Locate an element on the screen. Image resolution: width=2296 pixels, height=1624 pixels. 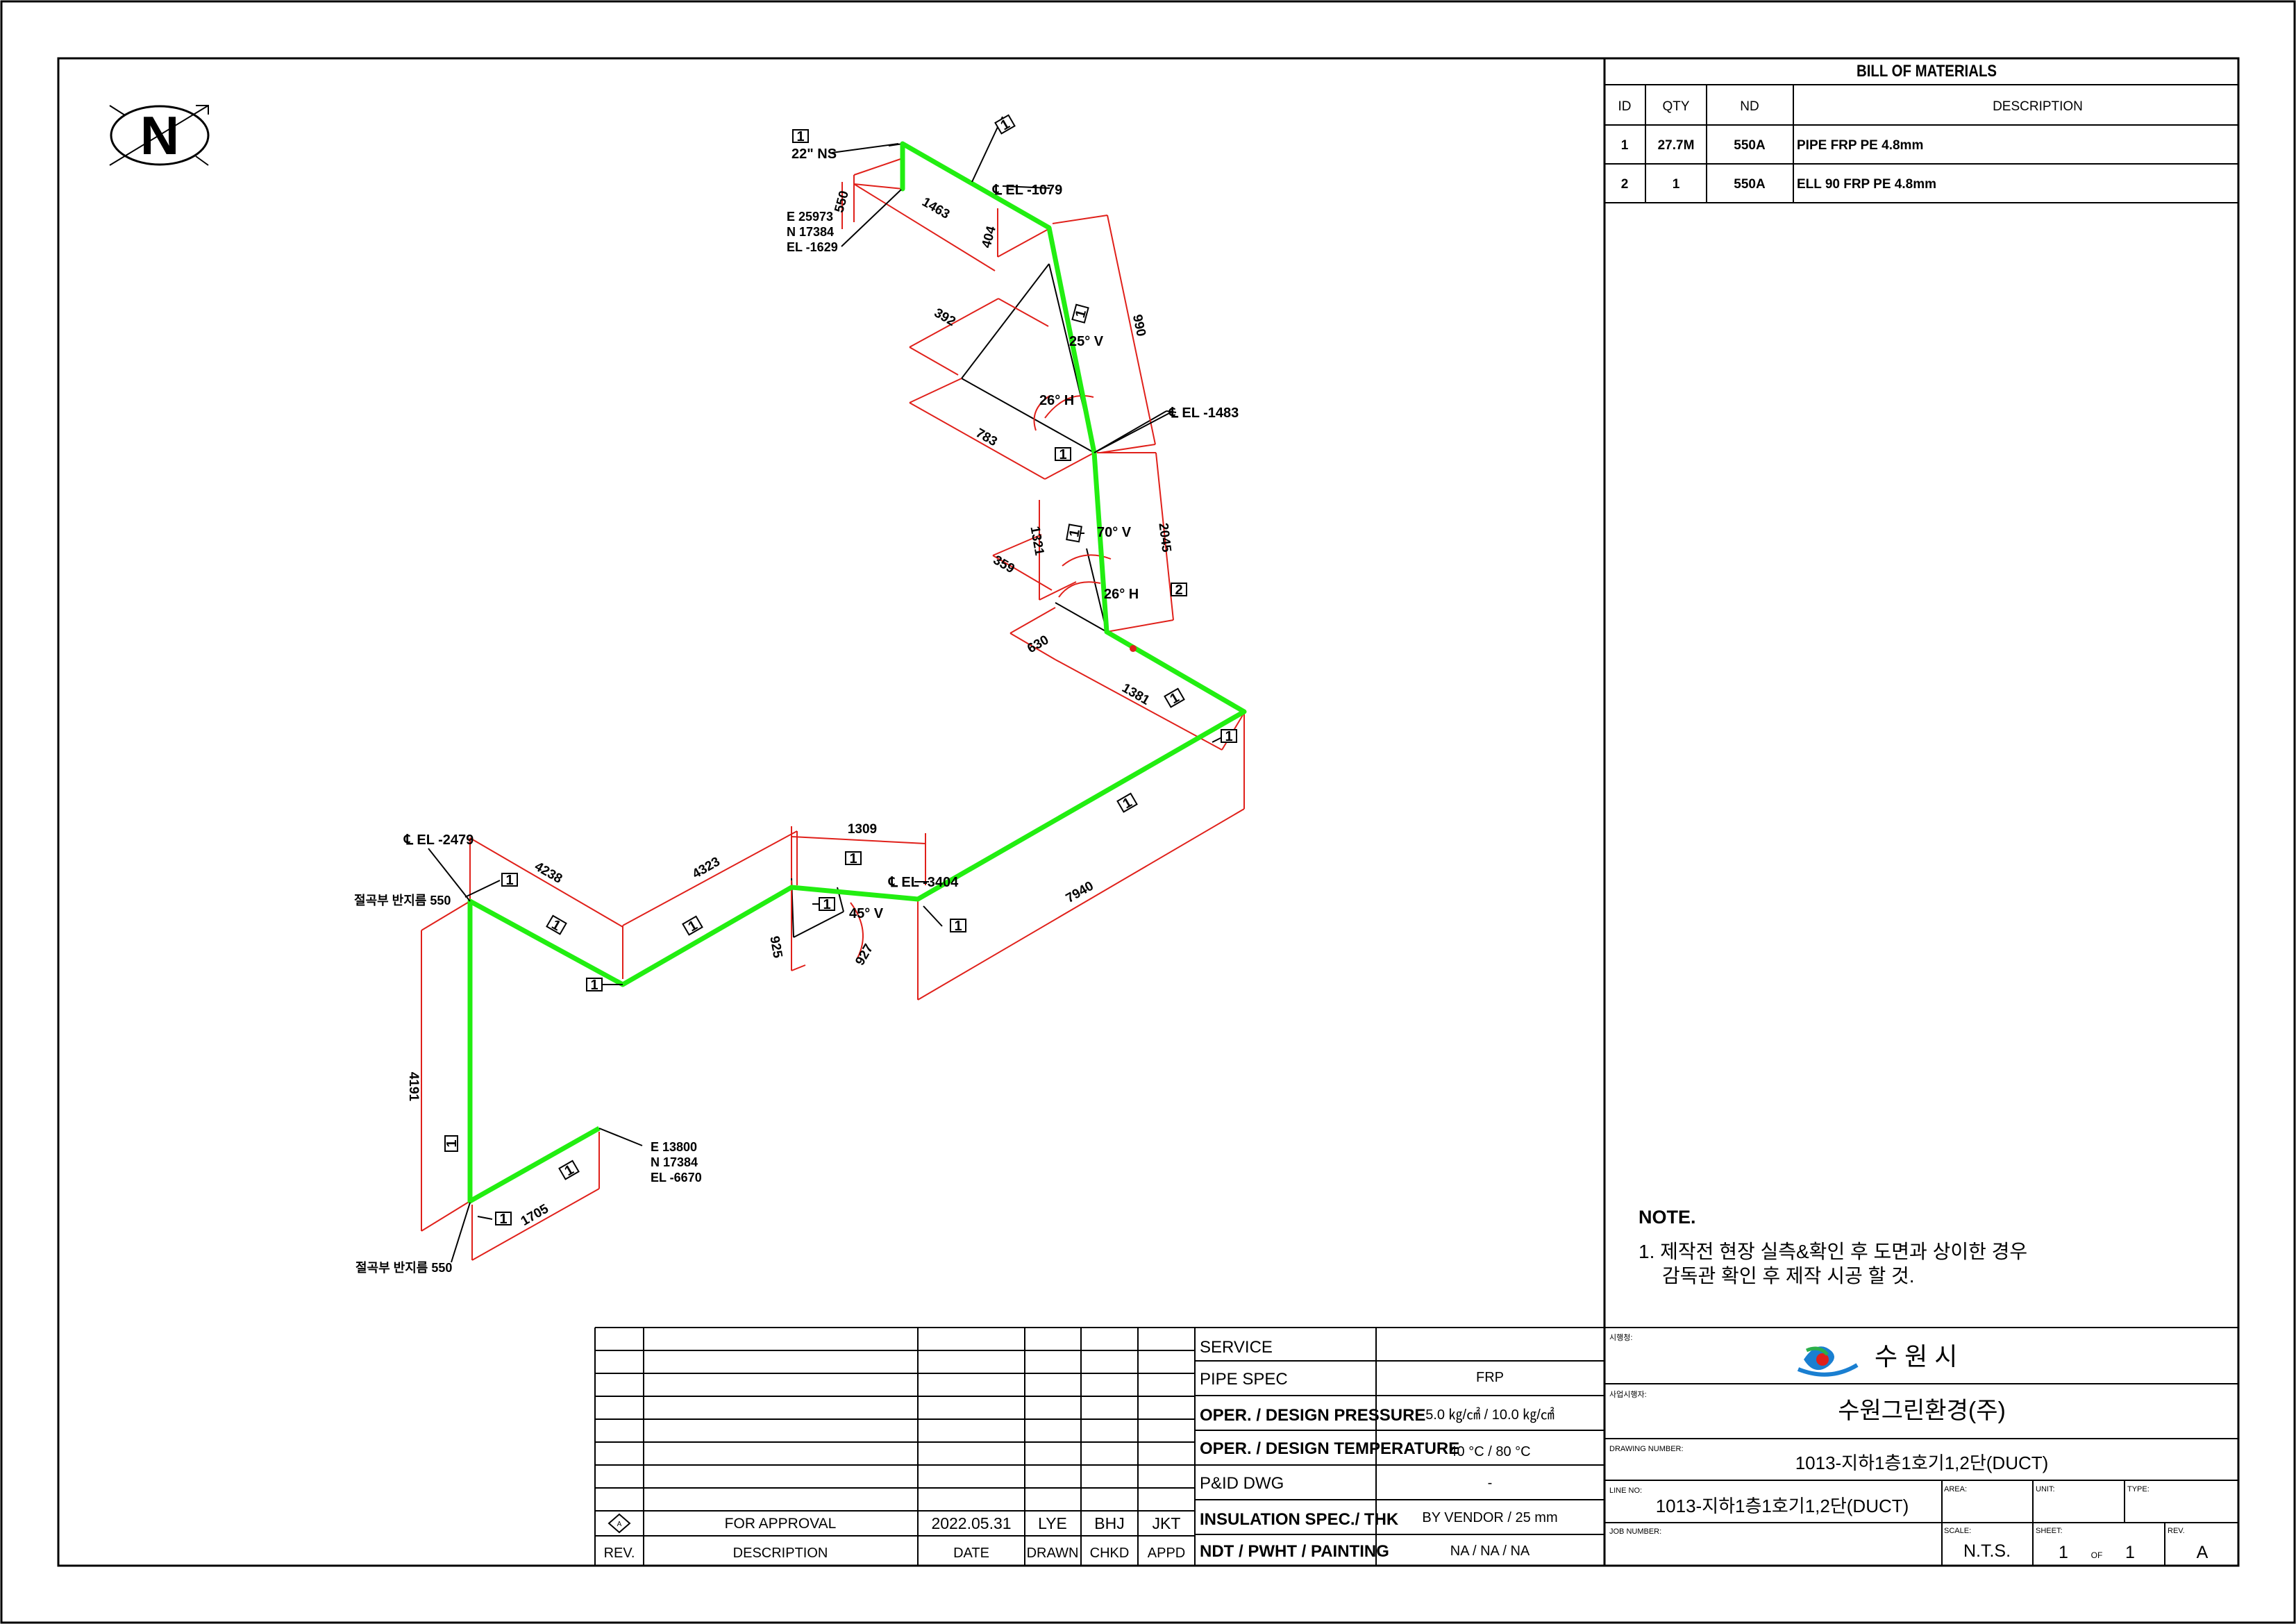
service-table is located at coordinates (1099, 1446).